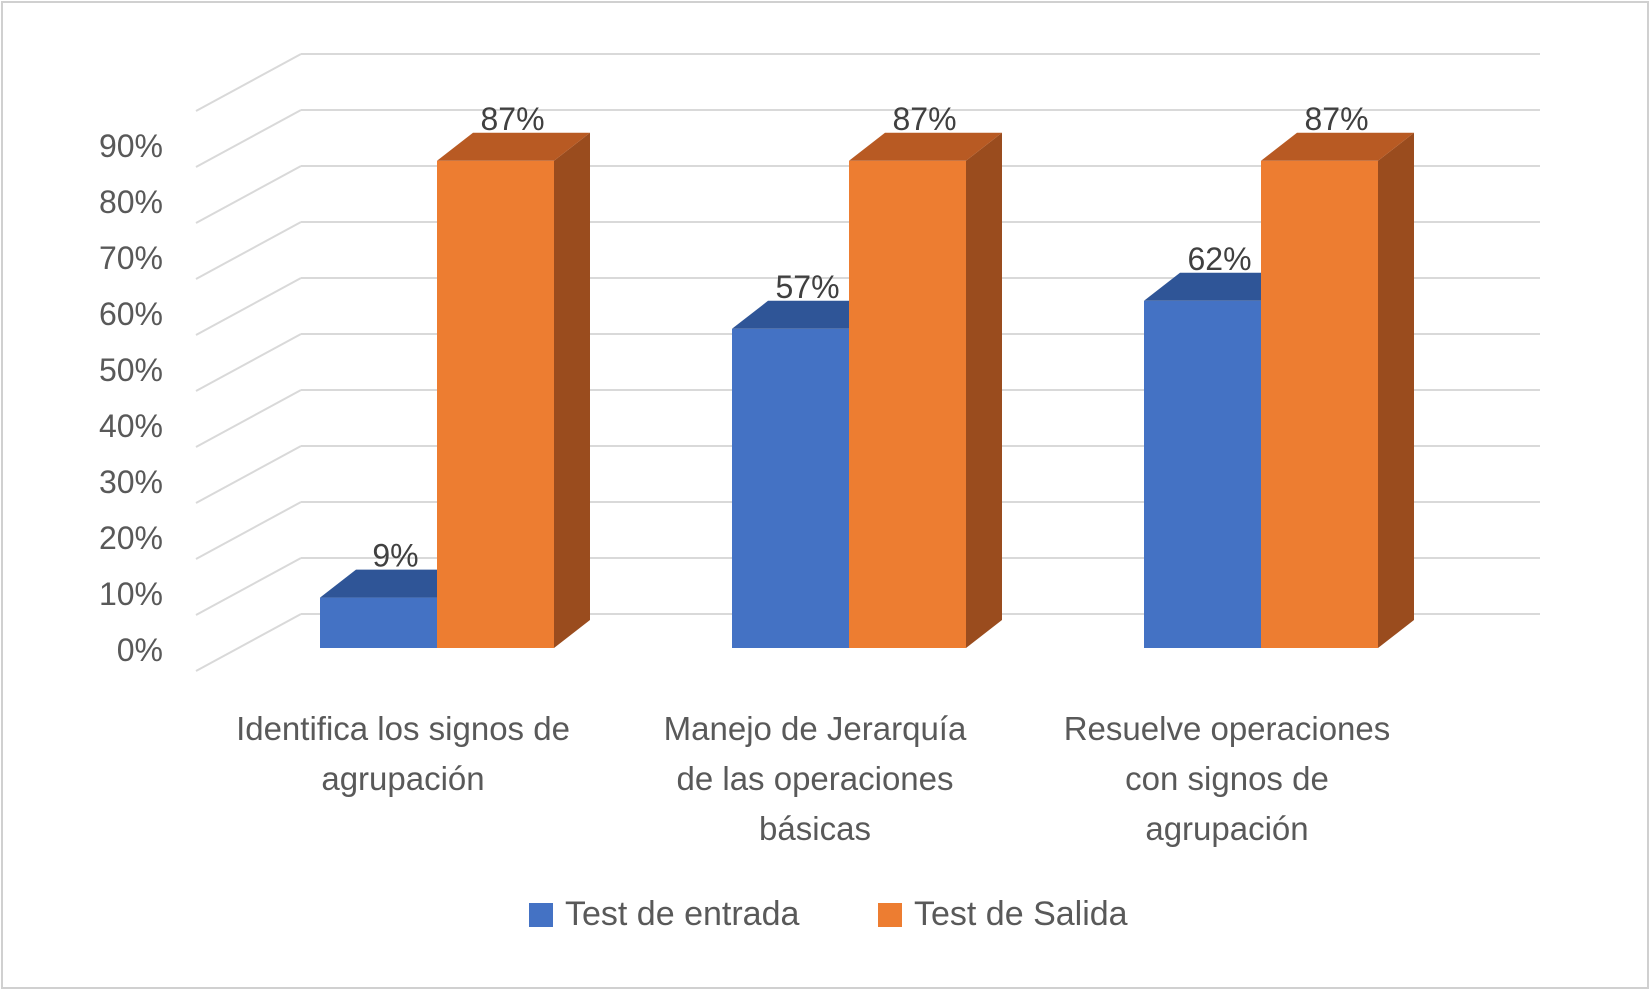  Describe the element at coordinates (131, 370) in the screenshot. I see `y-tick-label: 50%` at that location.